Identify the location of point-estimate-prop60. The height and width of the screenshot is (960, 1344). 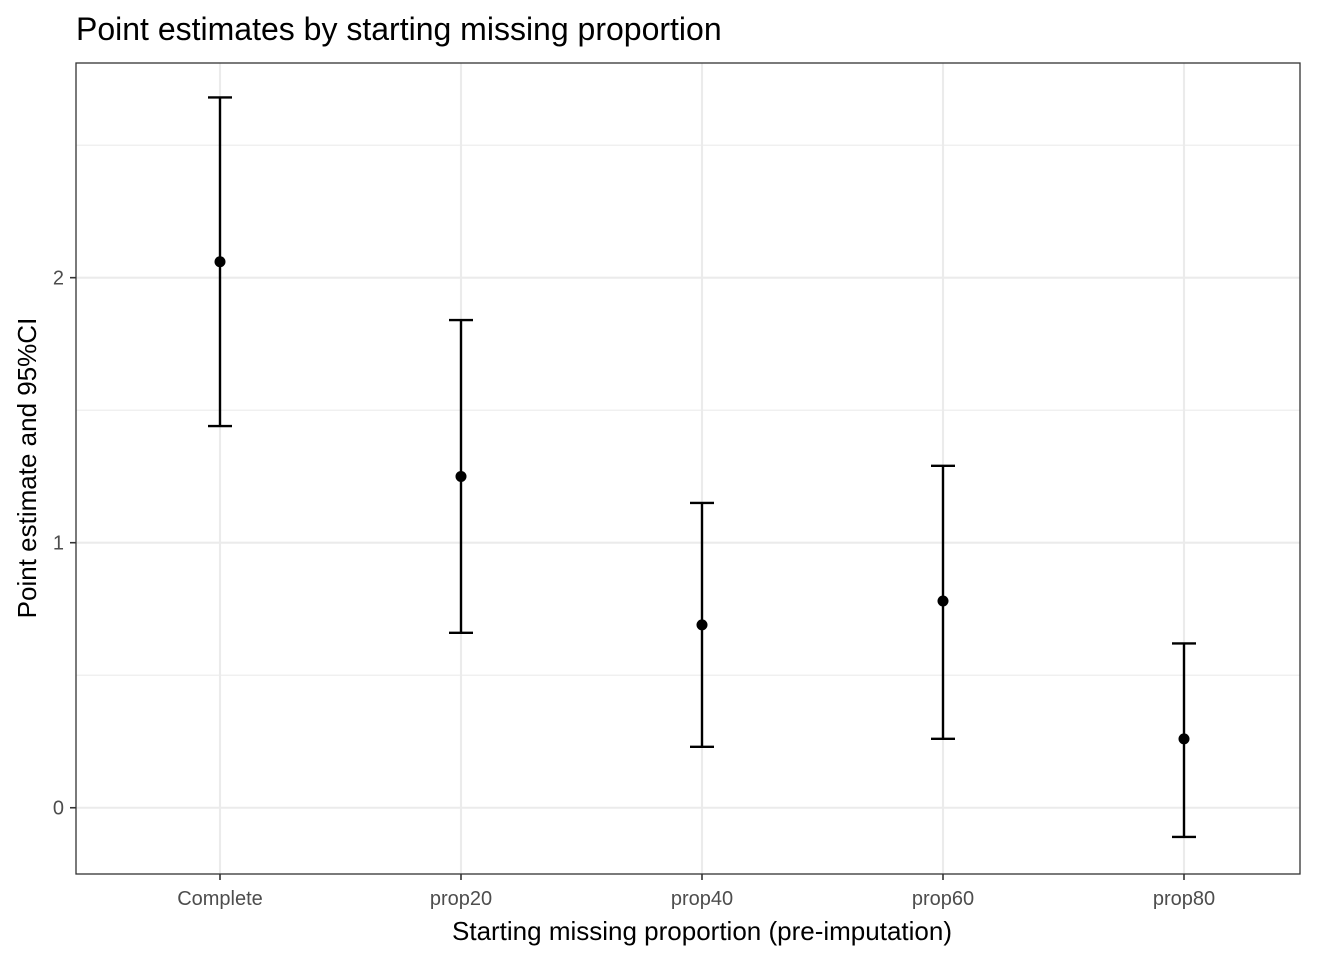
(943, 601).